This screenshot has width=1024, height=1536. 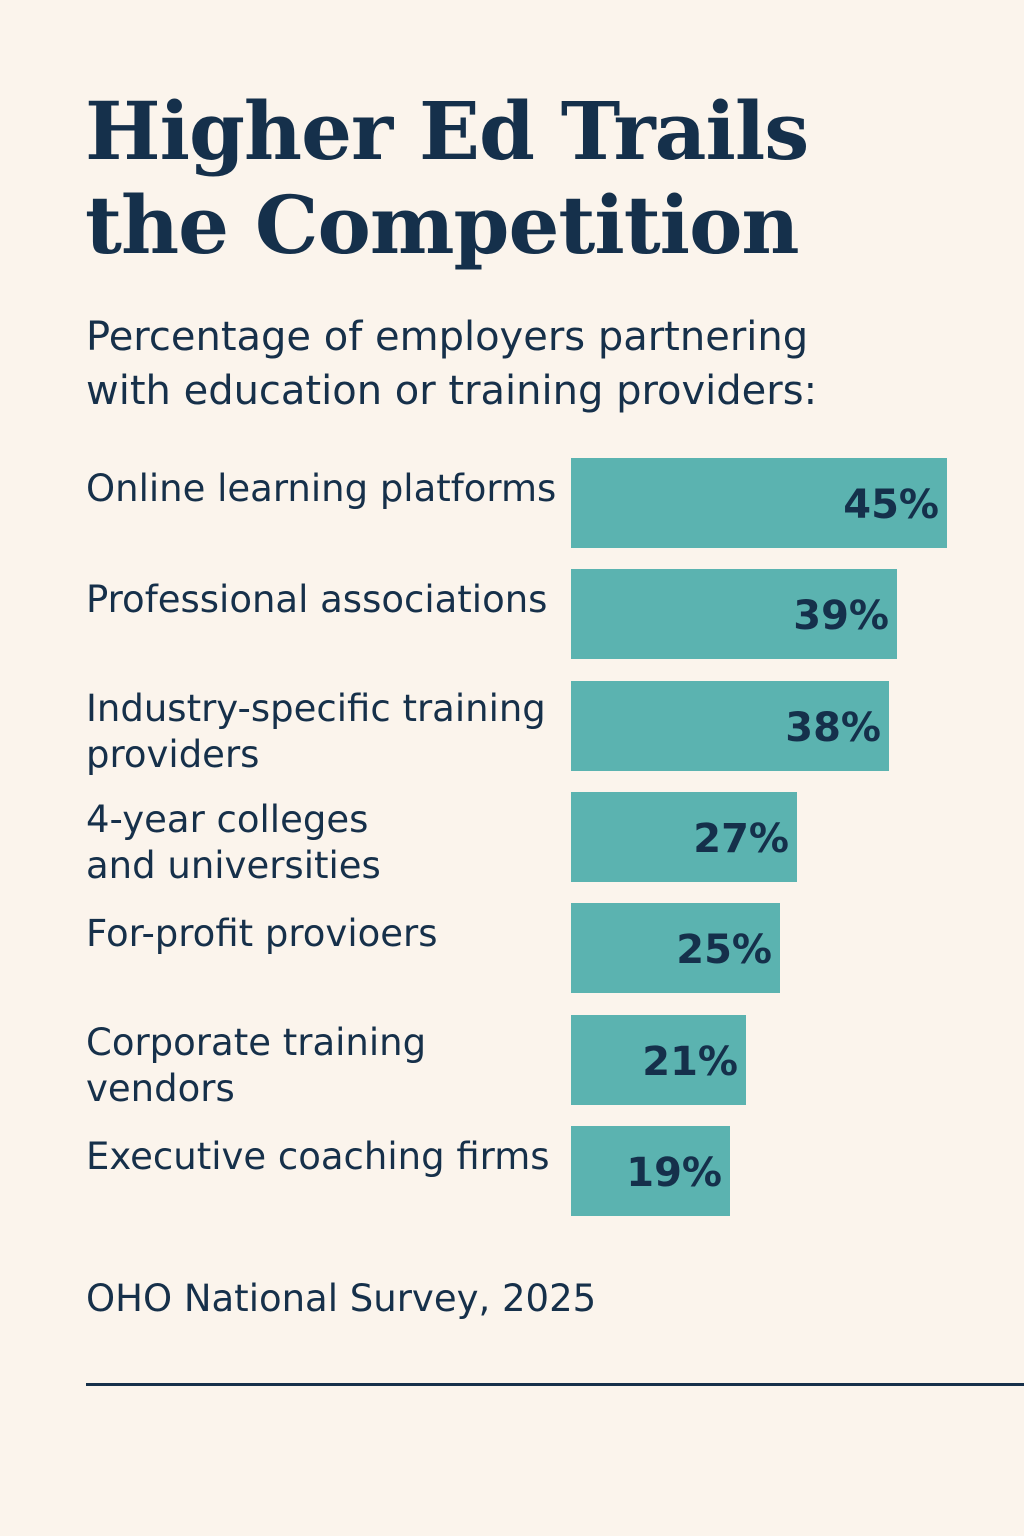 I want to click on category-label: Online learning platforms, so click(x=326, y=489).